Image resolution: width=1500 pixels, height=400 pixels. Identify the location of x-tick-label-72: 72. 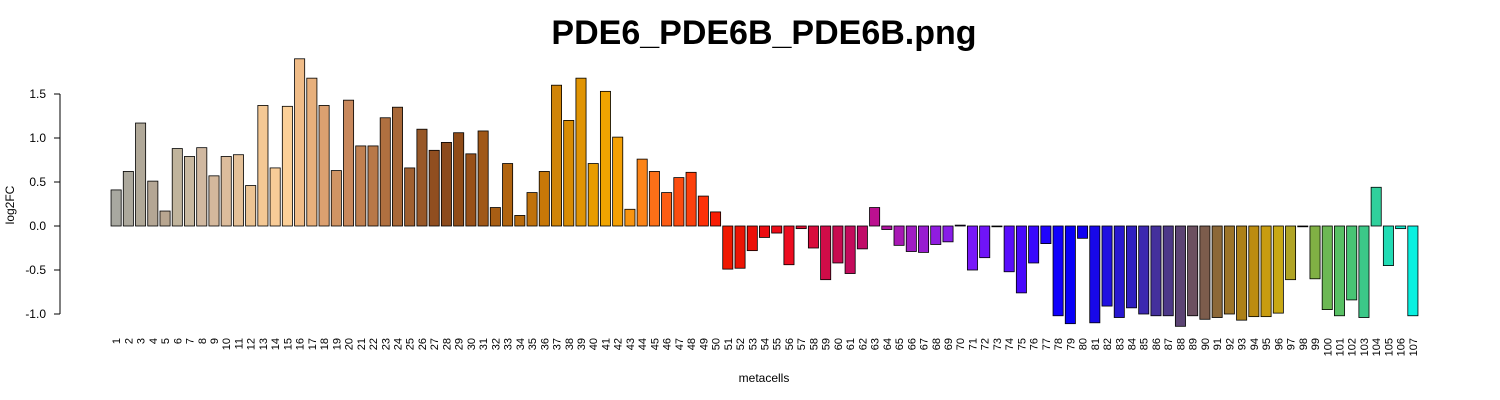
(986, 344).